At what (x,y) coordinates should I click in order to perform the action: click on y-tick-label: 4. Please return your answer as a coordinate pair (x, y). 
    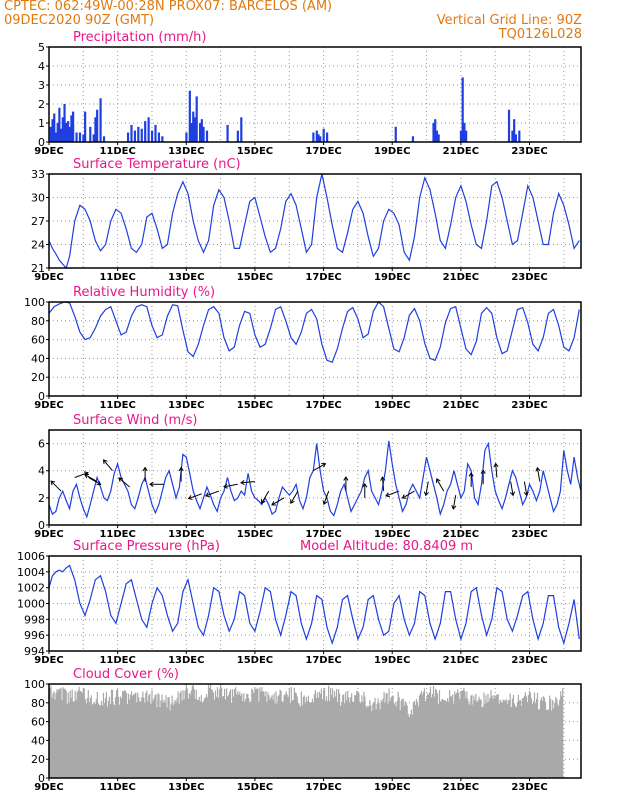
    Looking at the image, I should click on (41, 66).